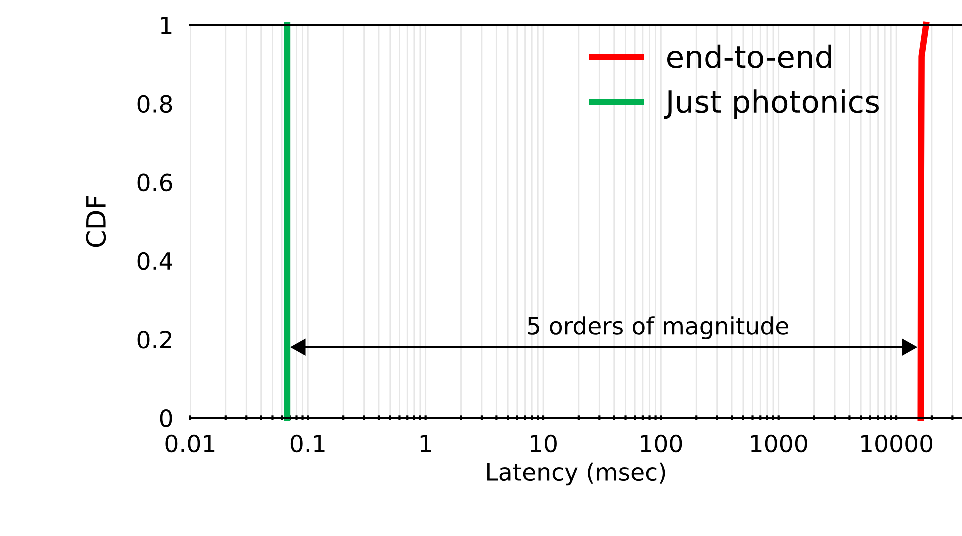 The width and height of the screenshot is (962, 536). I want to click on x-tick-label: 0.01, so click(190, 443).